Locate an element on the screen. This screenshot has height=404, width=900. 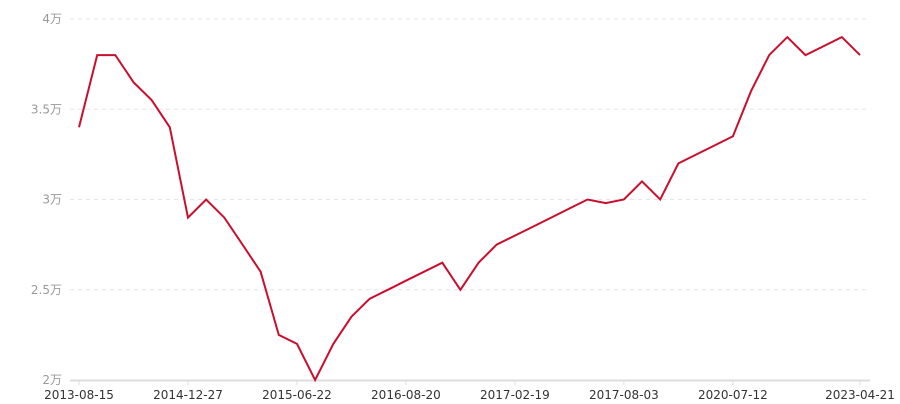
x-tick-label: 2023-04-21 is located at coordinates (860, 394).